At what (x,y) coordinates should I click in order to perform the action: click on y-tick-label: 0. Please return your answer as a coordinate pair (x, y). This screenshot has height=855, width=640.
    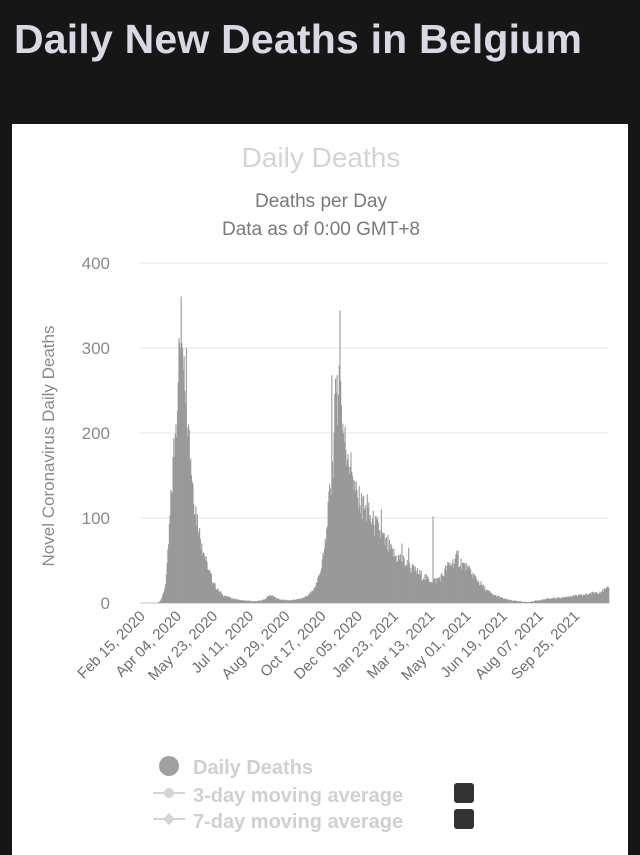
    Looking at the image, I should click on (105, 603).